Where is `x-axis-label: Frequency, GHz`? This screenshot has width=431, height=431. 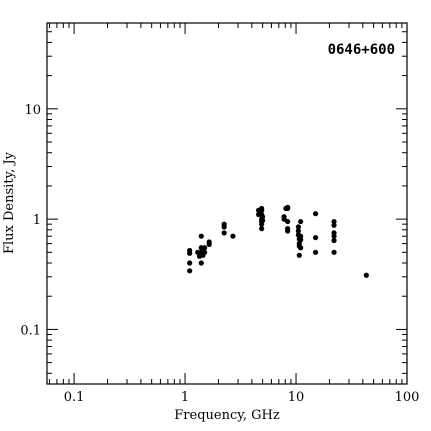
x-axis-label: Frequency, GHz is located at coordinates (227, 415).